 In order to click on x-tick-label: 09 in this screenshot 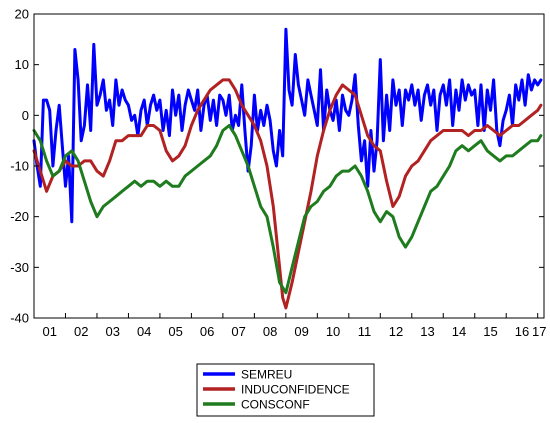, I will do `click(301, 331)`.